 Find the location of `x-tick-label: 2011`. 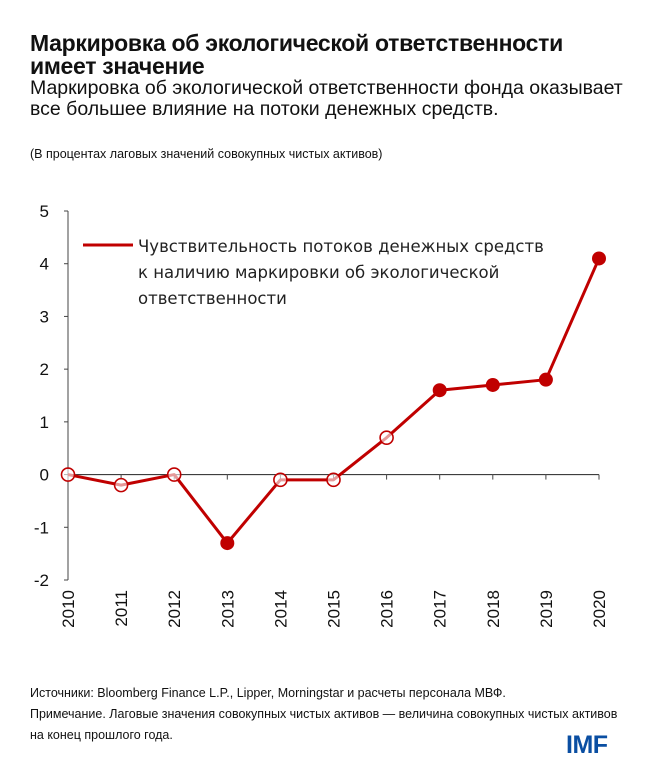

x-tick-label: 2011 is located at coordinates (121, 608).